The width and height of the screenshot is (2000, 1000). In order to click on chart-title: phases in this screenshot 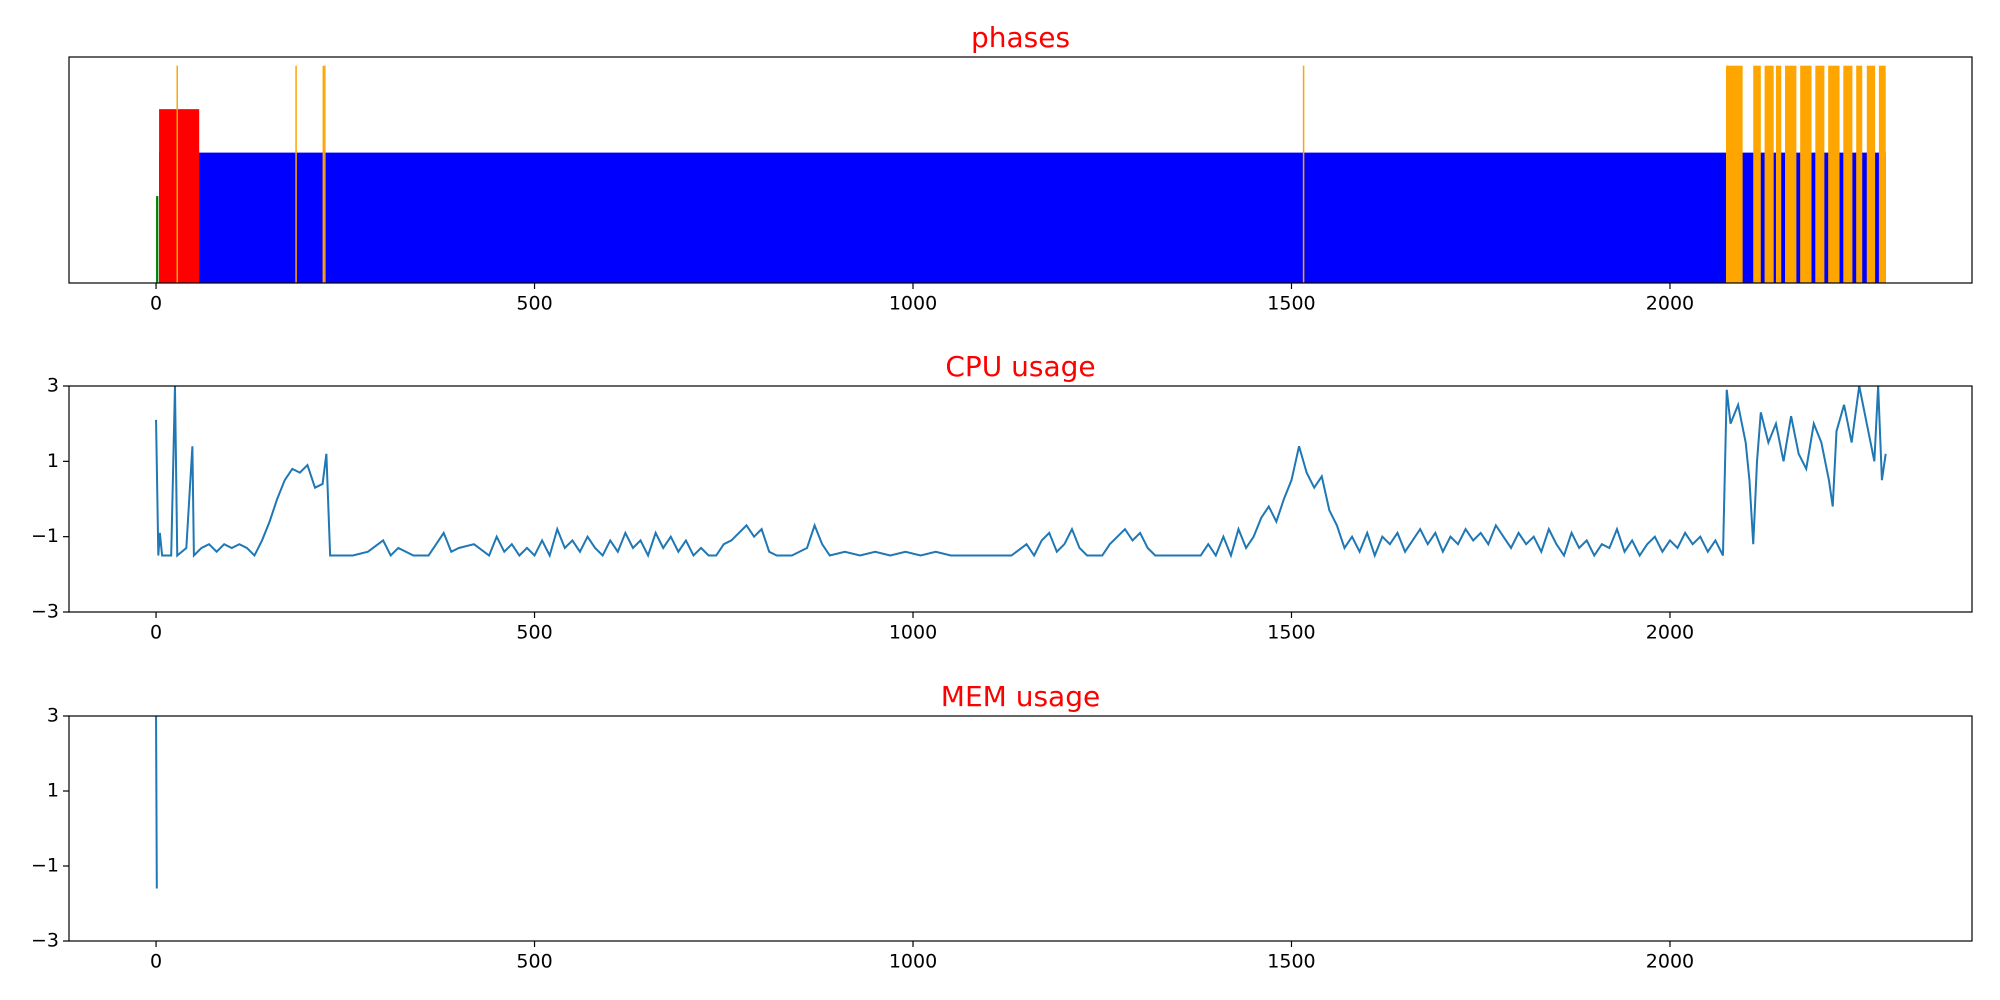, I will do `click(1020, 37)`.